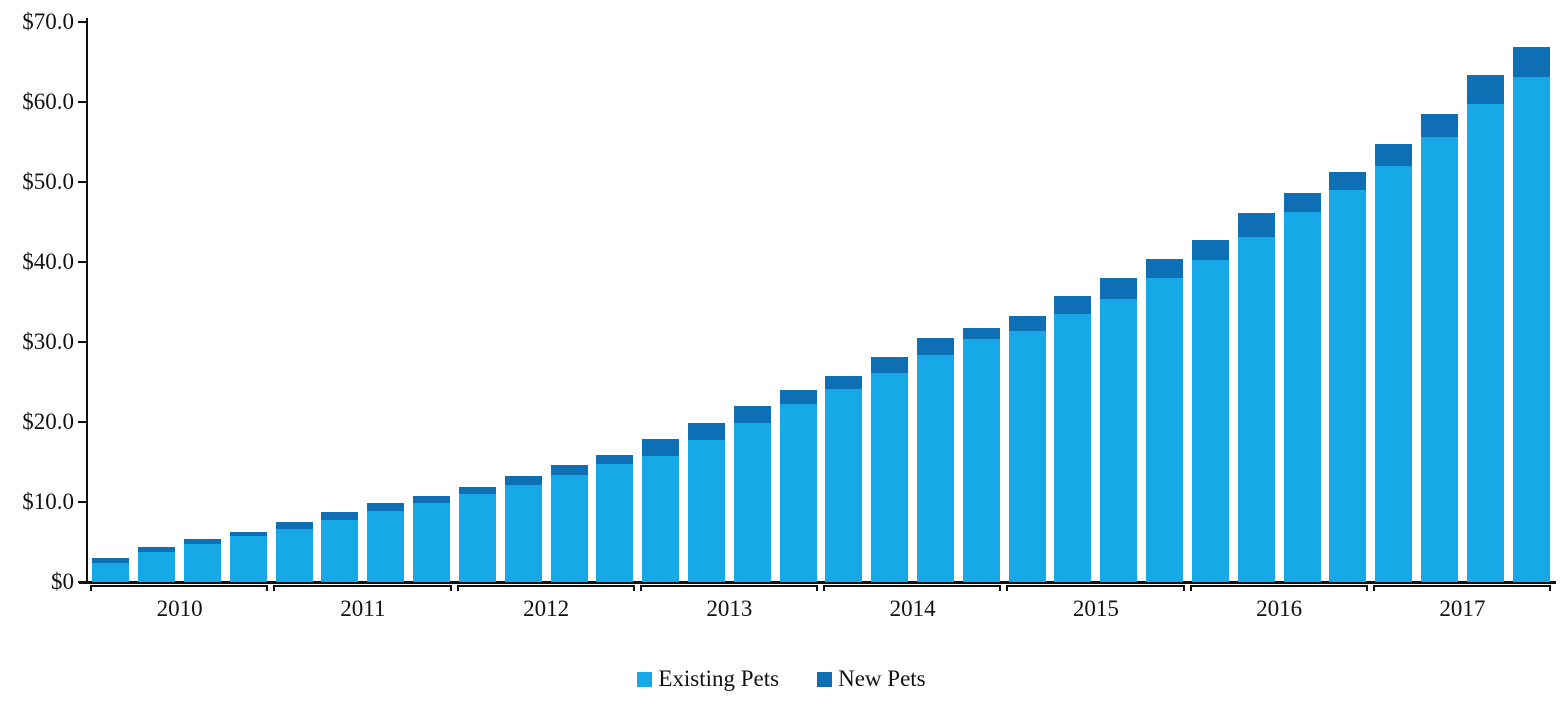  What do you see at coordinates (817, 582) in the screenshot?
I see `x-axis-line` at bounding box center [817, 582].